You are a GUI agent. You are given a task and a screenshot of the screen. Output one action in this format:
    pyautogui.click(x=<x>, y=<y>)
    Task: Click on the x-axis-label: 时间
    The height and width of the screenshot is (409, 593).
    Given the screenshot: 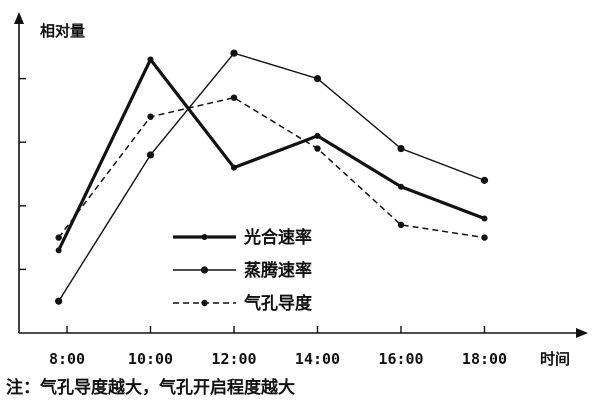 What is the action you would take?
    pyautogui.click(x=555, y=359)
    